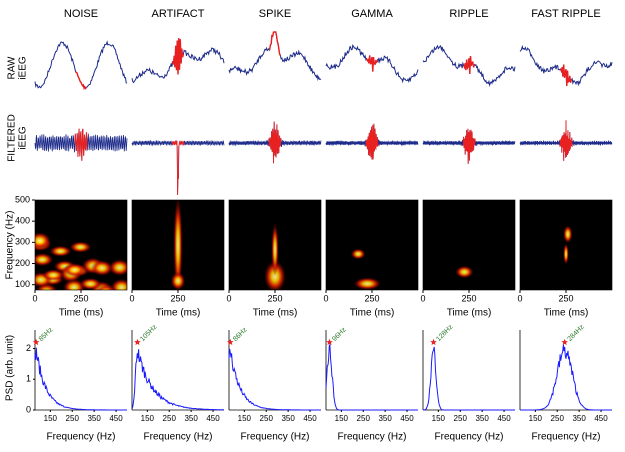  I want to click on peak-label: 85Hz, so click(46, 334).